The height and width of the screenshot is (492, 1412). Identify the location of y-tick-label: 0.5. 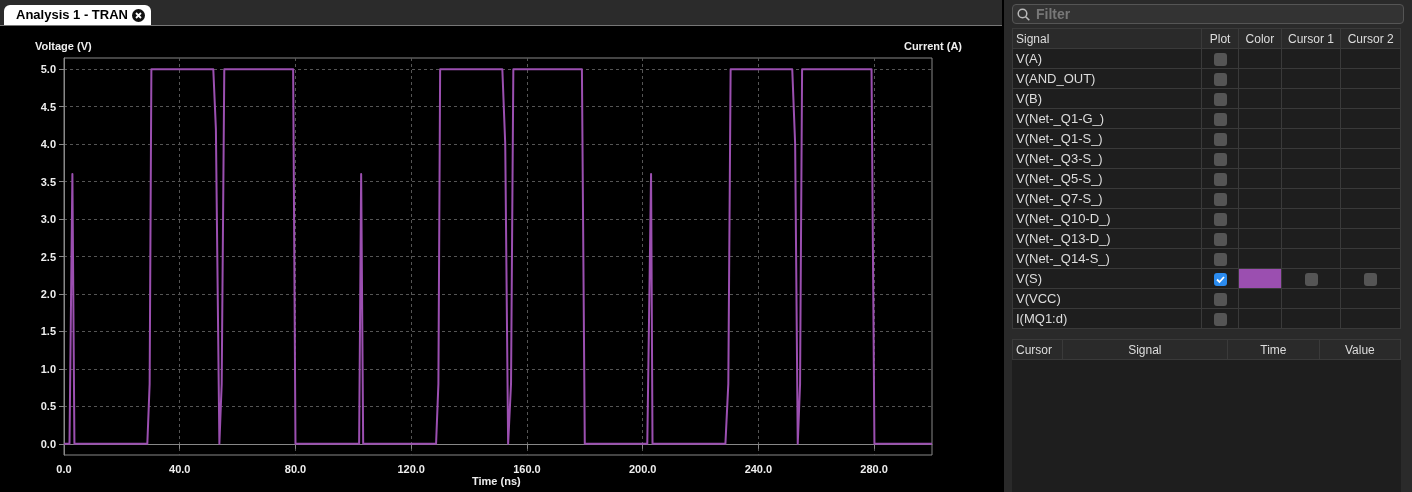
(48, 406).